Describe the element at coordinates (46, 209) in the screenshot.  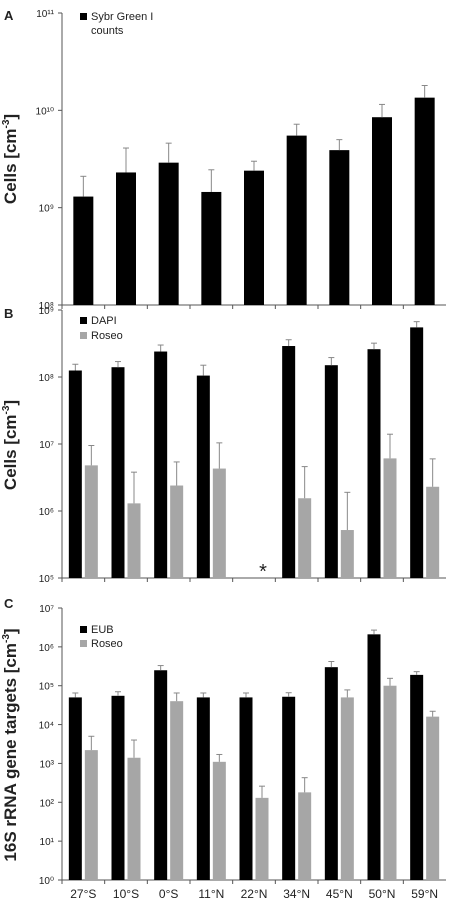
I see `panel-a-y-tick-label: 10⁹` at that location.